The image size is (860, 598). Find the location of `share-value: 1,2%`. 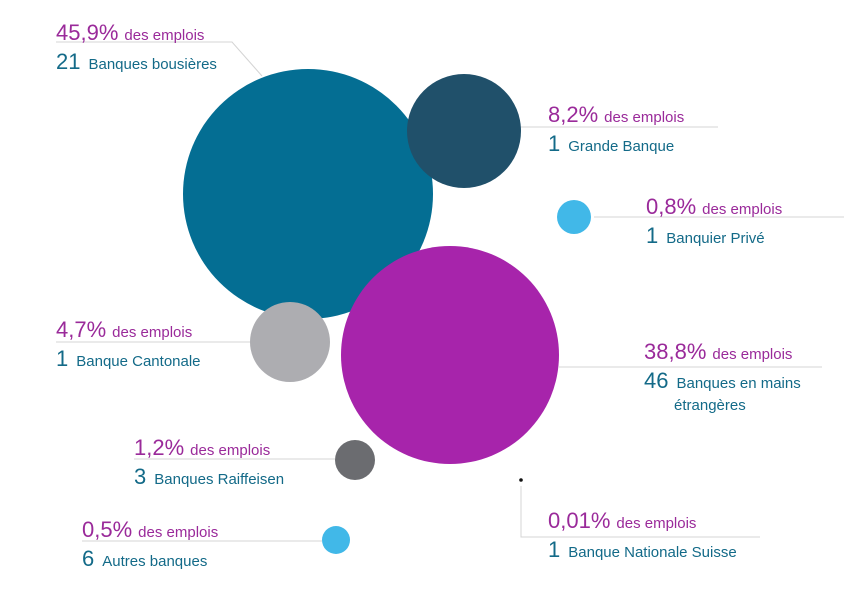

share-value: 1,2% is located at coordinates (159, 447).